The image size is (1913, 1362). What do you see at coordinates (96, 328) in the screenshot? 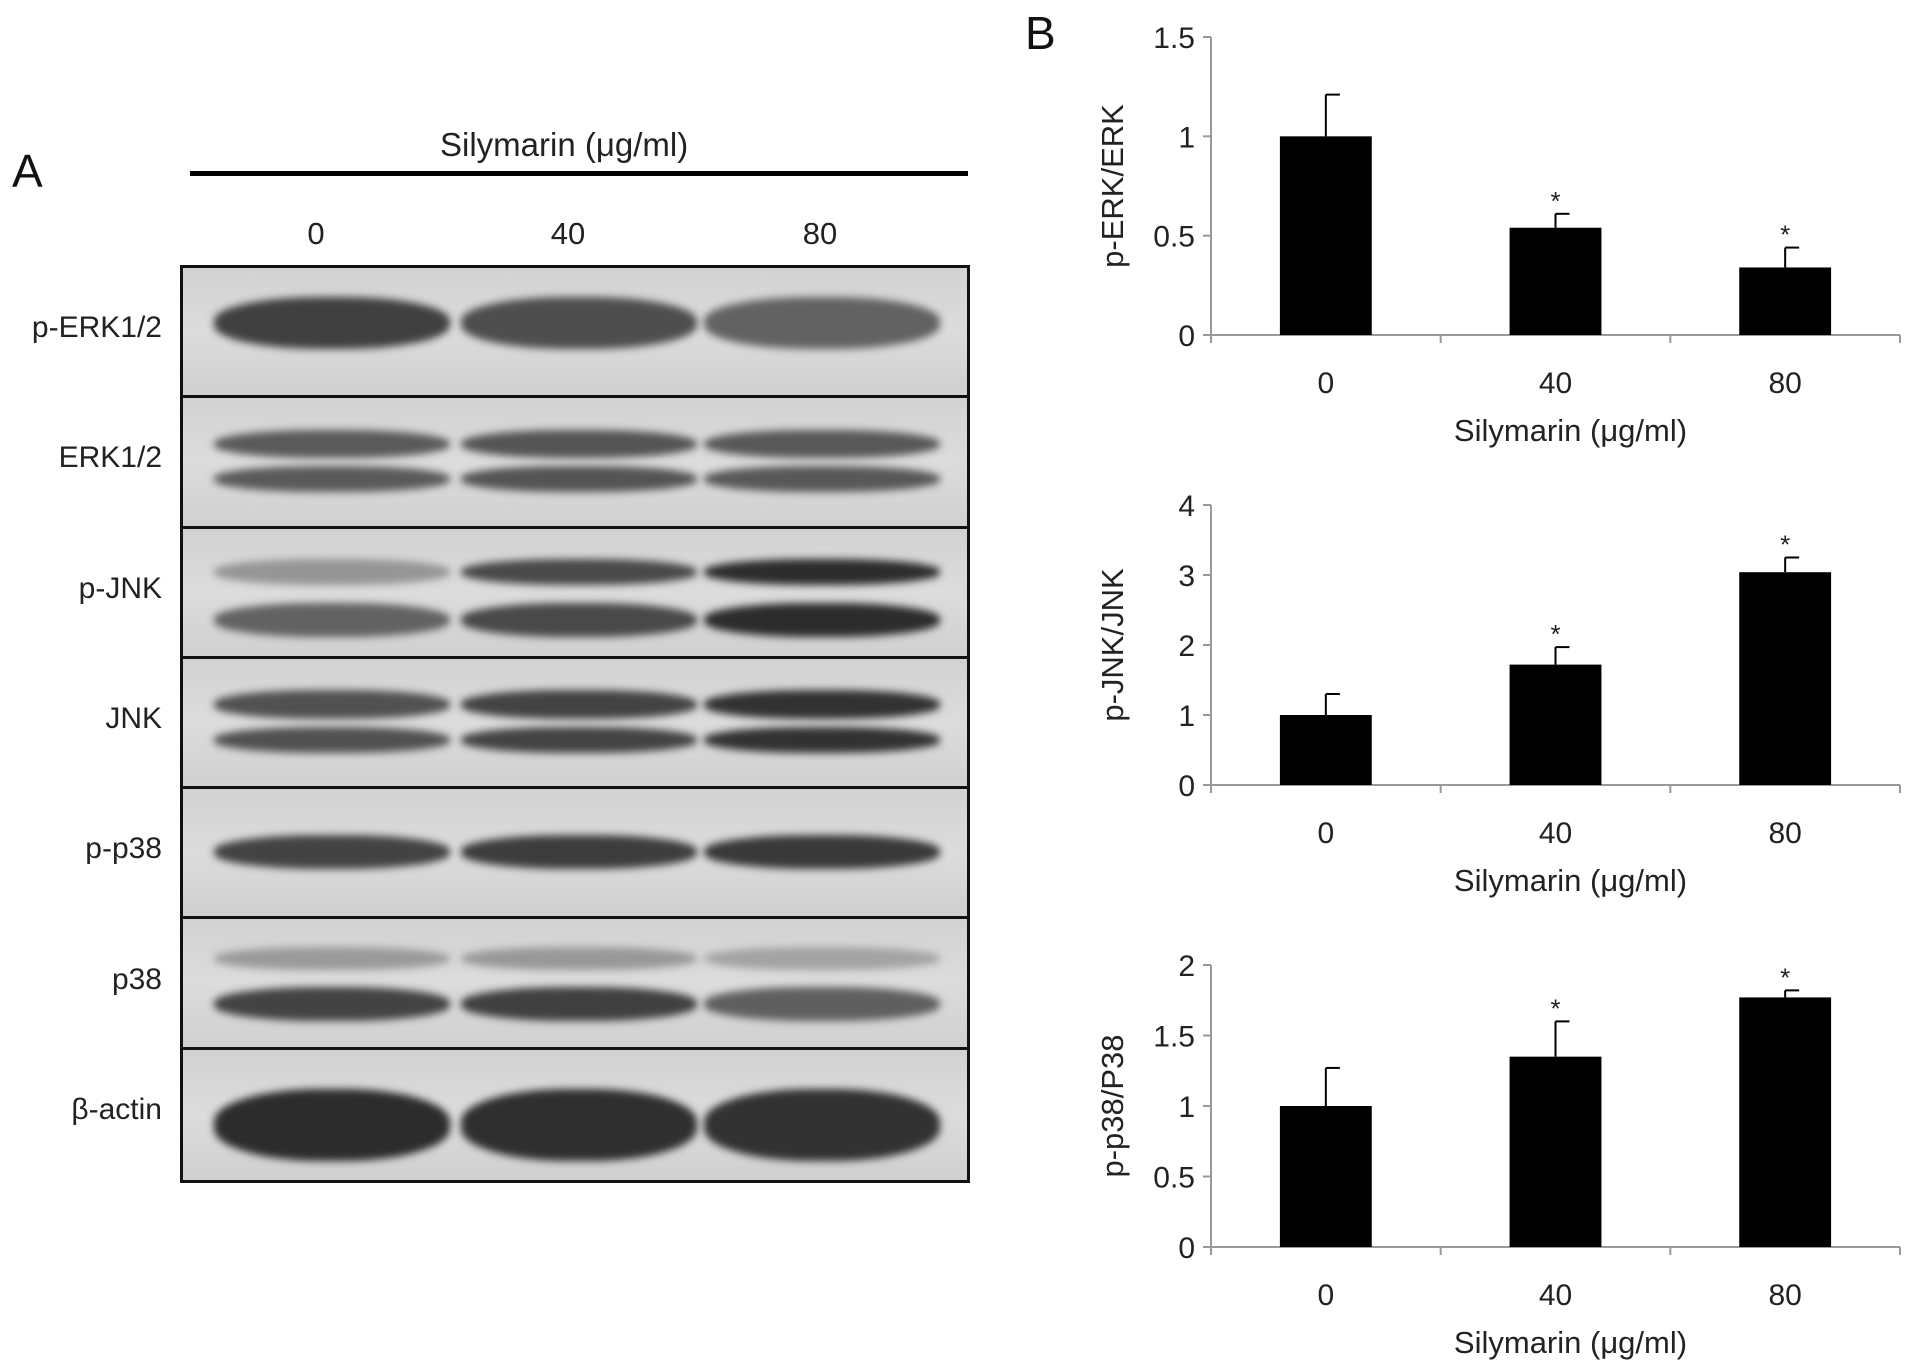
I see `blot-row-label: p-ERK1/2` at bounding box center [96, 328].